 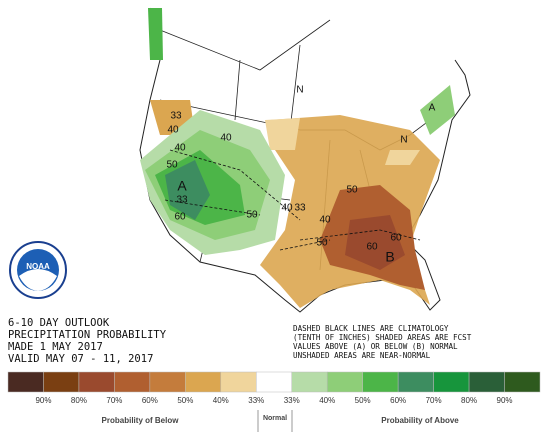 What do you see at coordinates (292, 200) in the screenshot?
I see `climatology` at bounding box center [292, 200].